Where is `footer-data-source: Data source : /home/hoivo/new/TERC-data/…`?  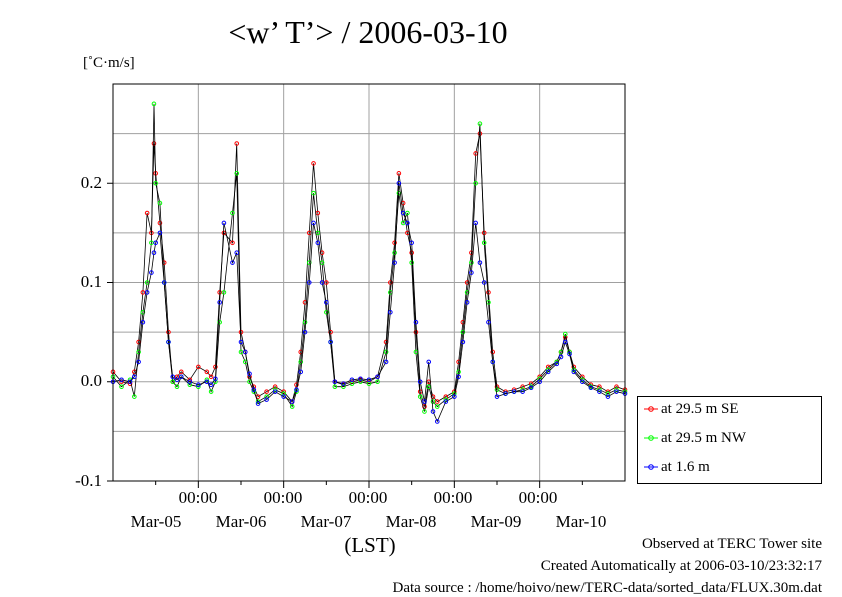
footer-data-source: Data source : /home/hoivo/new/TERC-data/… is located at coordinates (607, 588).